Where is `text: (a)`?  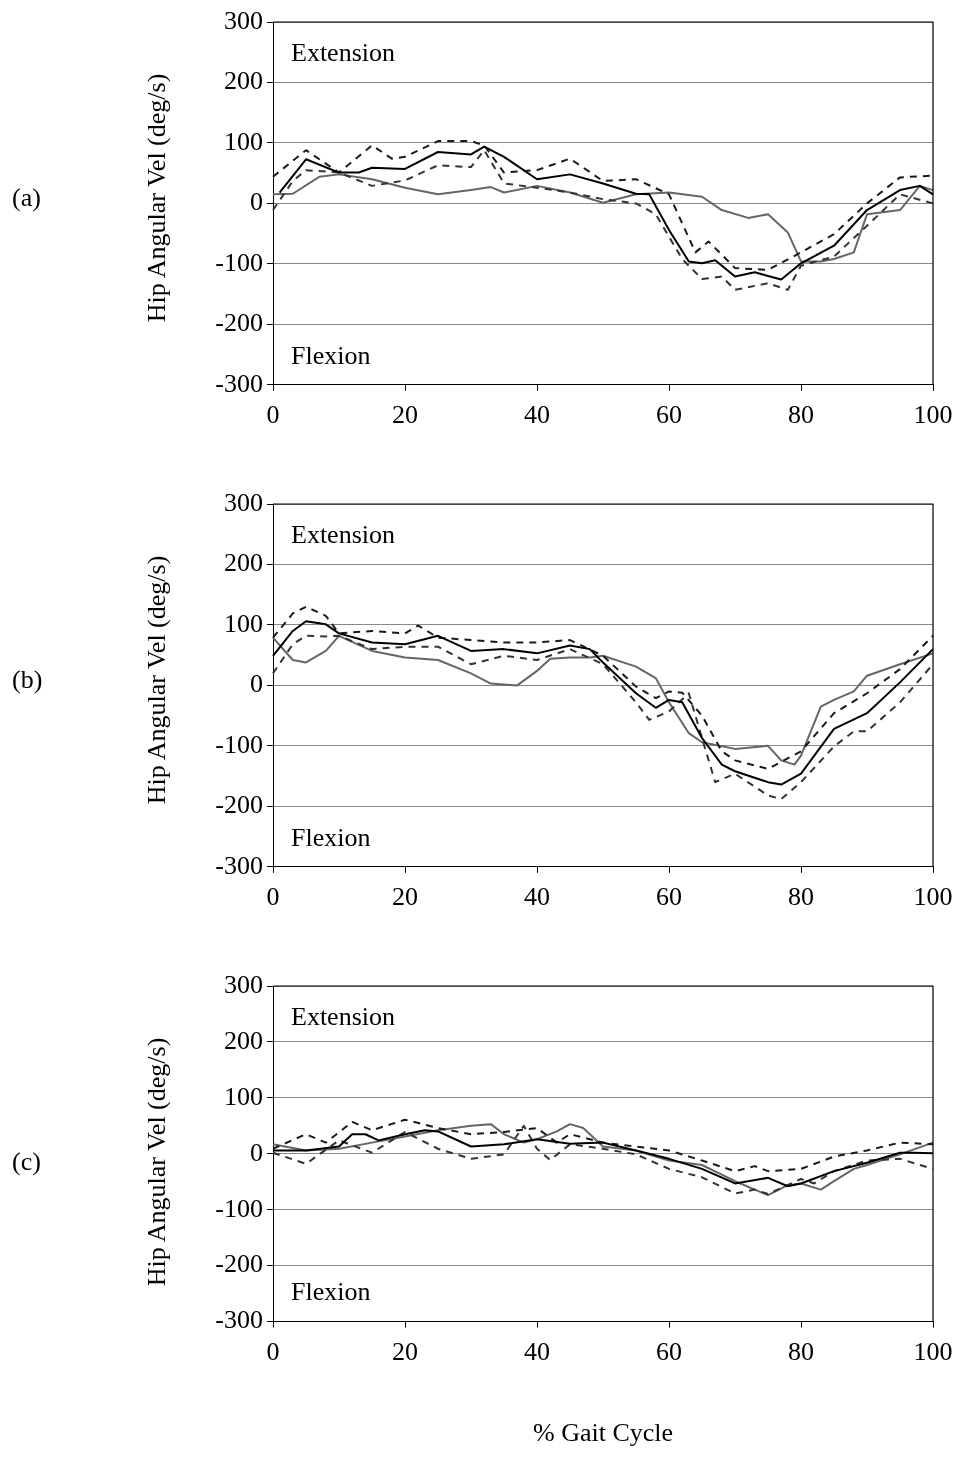 text: (a) is located at coordinates (26, 198).